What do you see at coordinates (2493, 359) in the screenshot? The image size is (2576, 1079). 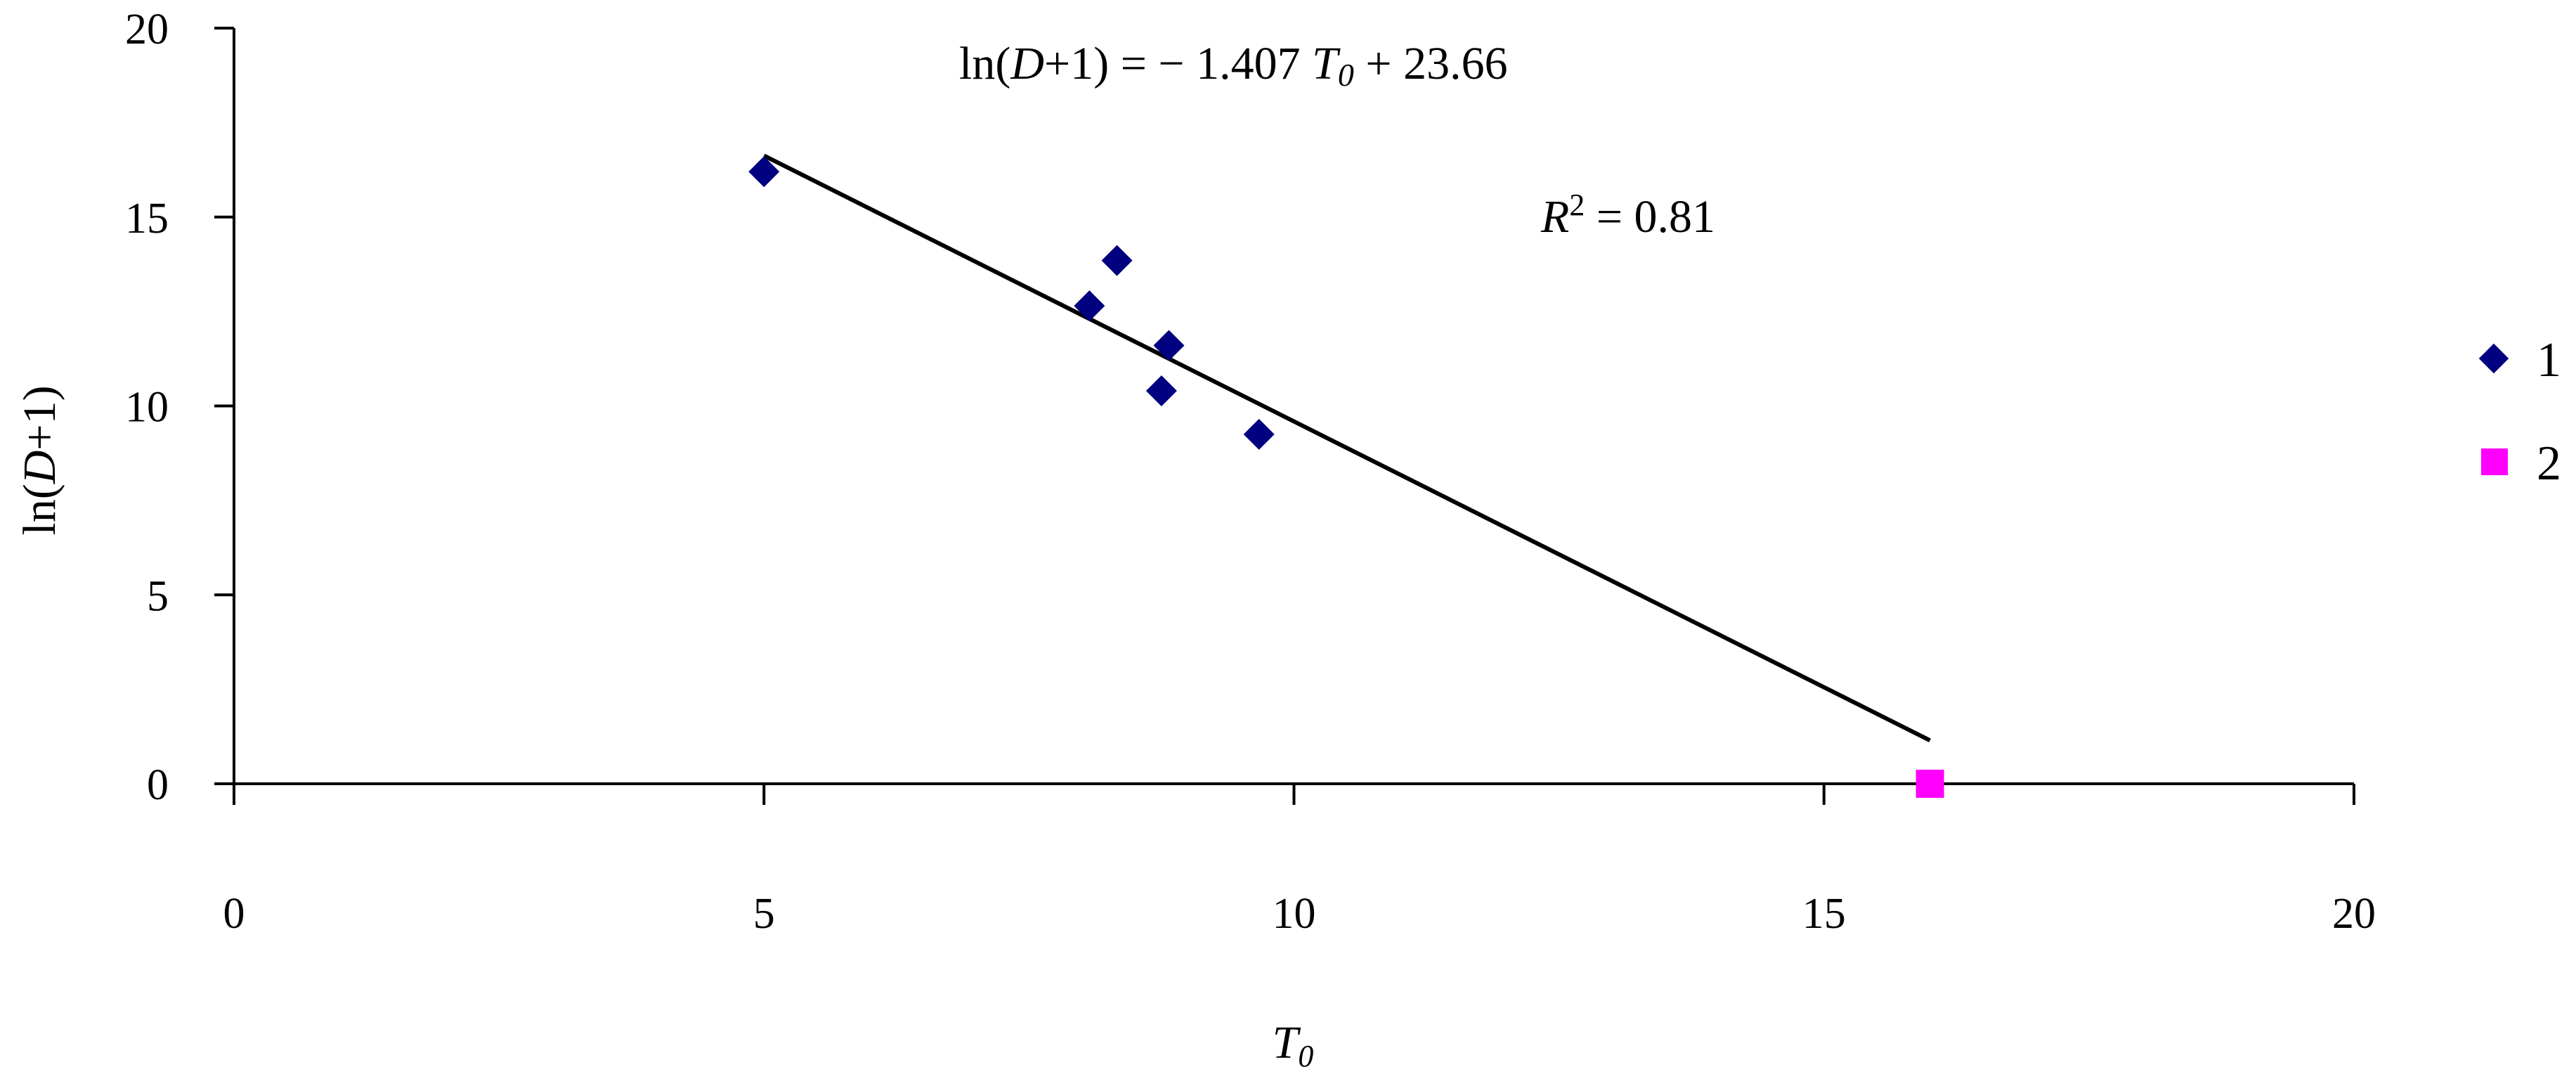 I see `legend-marker-1-icon` at bounding box center [2493, 359].